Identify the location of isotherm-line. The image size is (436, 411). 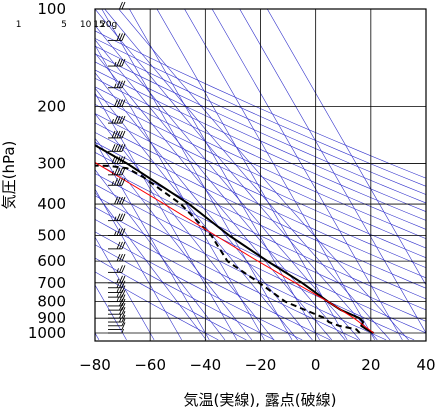
(152, 240).